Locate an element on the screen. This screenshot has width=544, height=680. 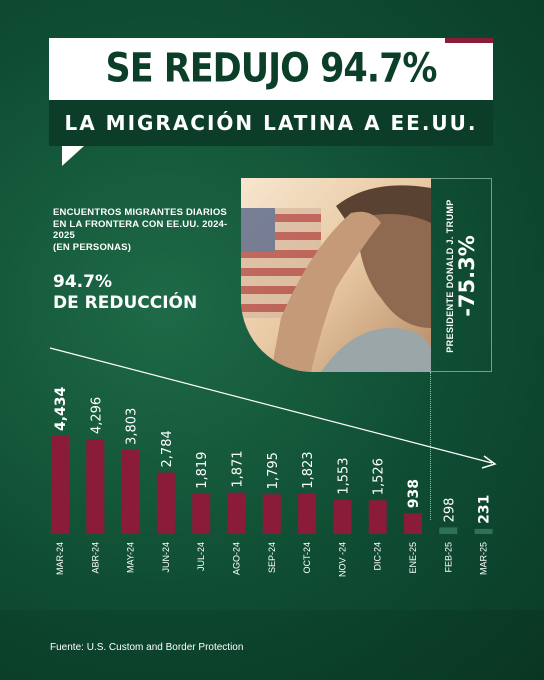
headline-box: SE REDUJO 94.7% is located at coordinates (271, 69).